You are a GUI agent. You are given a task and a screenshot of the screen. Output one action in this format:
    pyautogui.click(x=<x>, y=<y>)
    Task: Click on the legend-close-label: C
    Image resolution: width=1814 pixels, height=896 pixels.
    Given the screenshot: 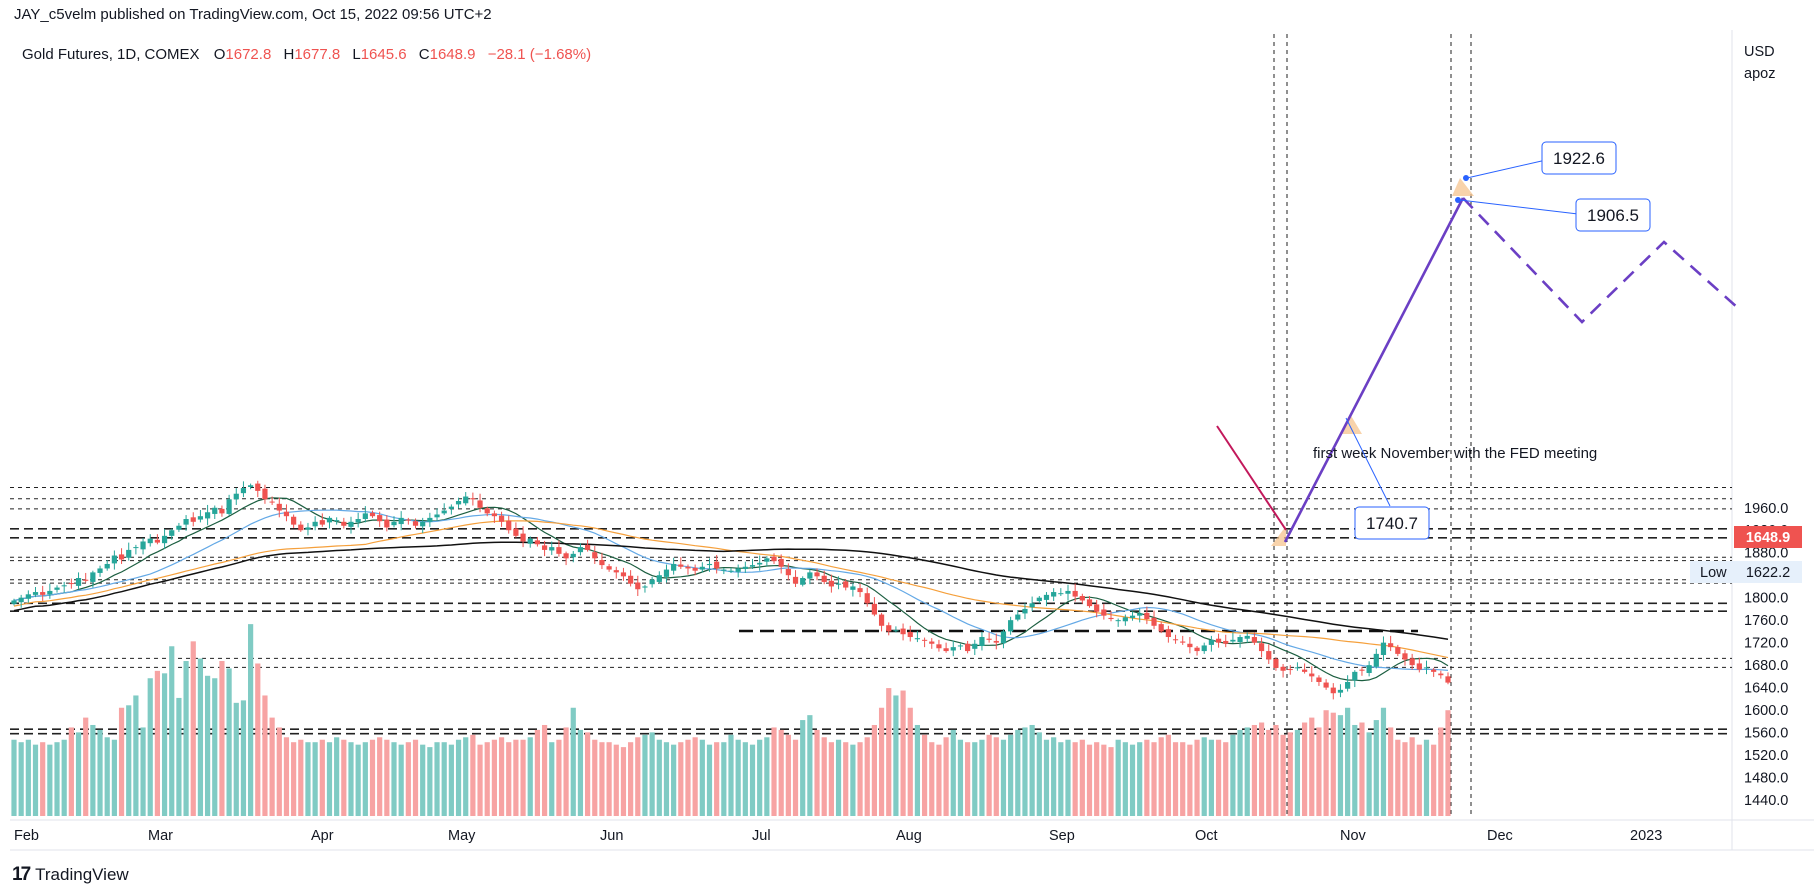 What is the action you would take?
    pyautogui.click(x=424, y=54)
    